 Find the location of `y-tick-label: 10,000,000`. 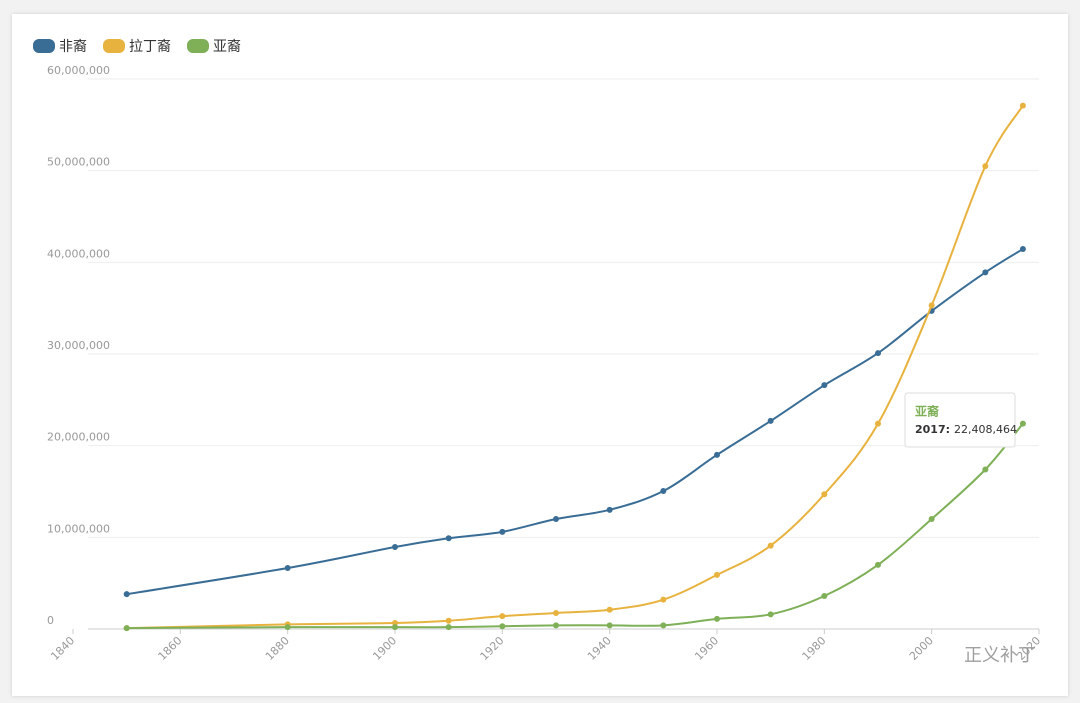

y-tick-label: 10,000,000 is located at coordinates (78, 528).